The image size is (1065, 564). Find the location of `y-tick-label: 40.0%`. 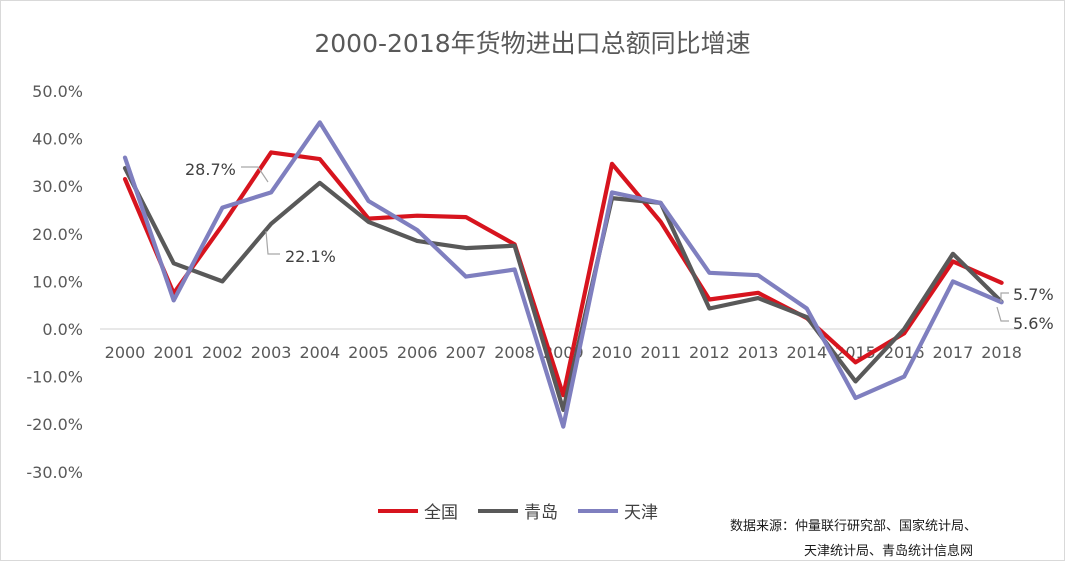

y-tick-label: 40.0% is located at coordinates (57, 139).